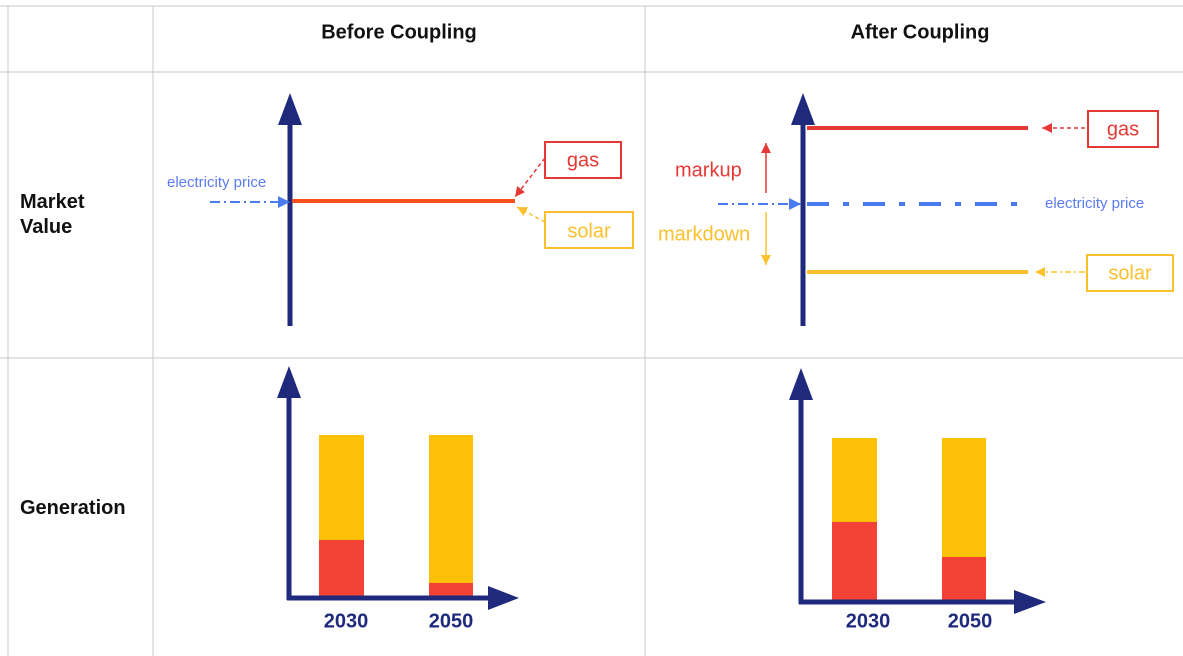  What do you see at coordinates (52, 214) in the screenshot?
I see `row-label: Market Value` at bounding box center [52, 214].